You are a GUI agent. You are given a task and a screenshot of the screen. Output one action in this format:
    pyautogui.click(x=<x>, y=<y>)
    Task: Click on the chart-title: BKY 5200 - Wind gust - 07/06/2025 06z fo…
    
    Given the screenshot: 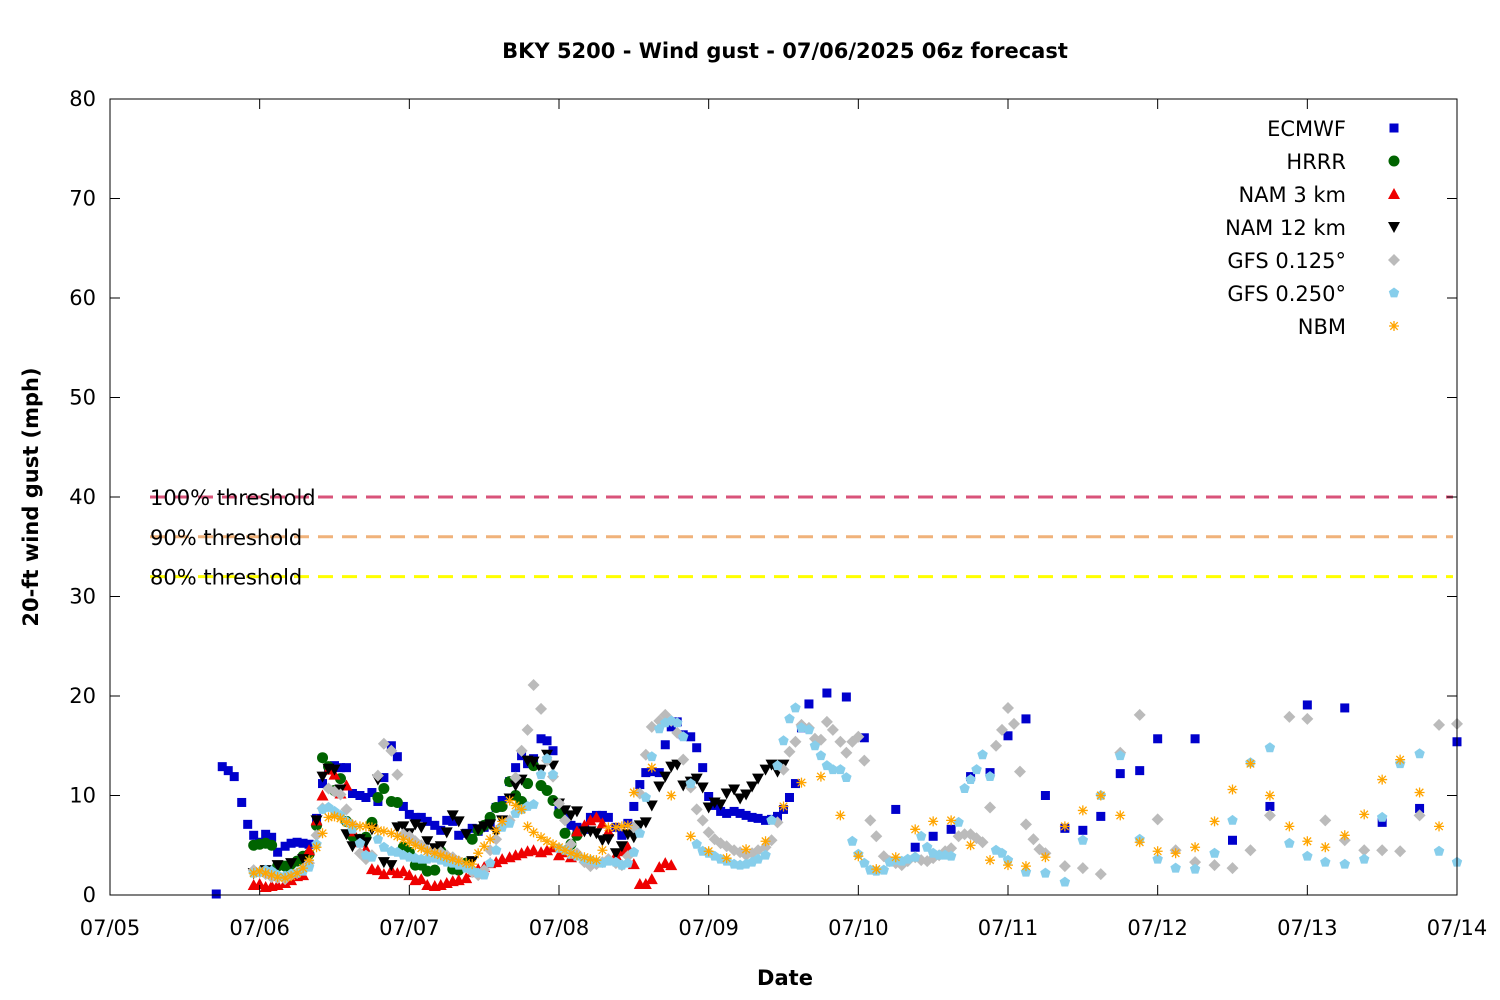 What is the action you would take?
    pyautogui.click(x=785, y=51)
    